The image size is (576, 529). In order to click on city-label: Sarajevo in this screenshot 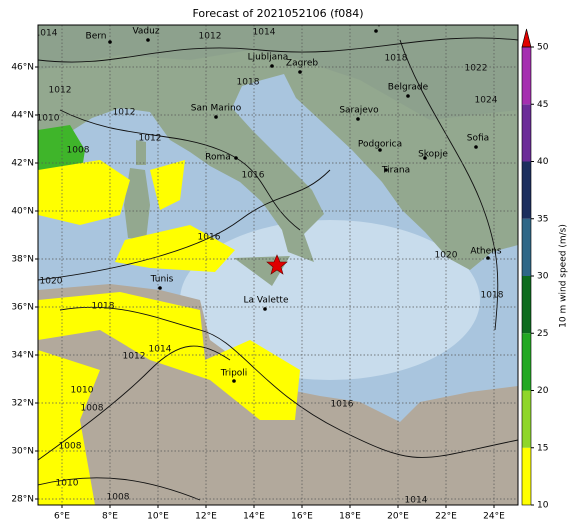, I will do `click(359, 111)`.